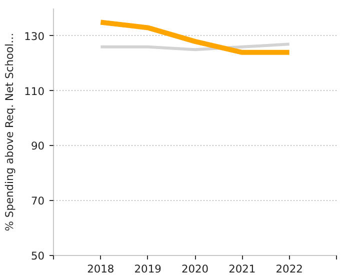 The image size is (350, 275). I want to click on y-tick-label: 70, so click(37, 201).